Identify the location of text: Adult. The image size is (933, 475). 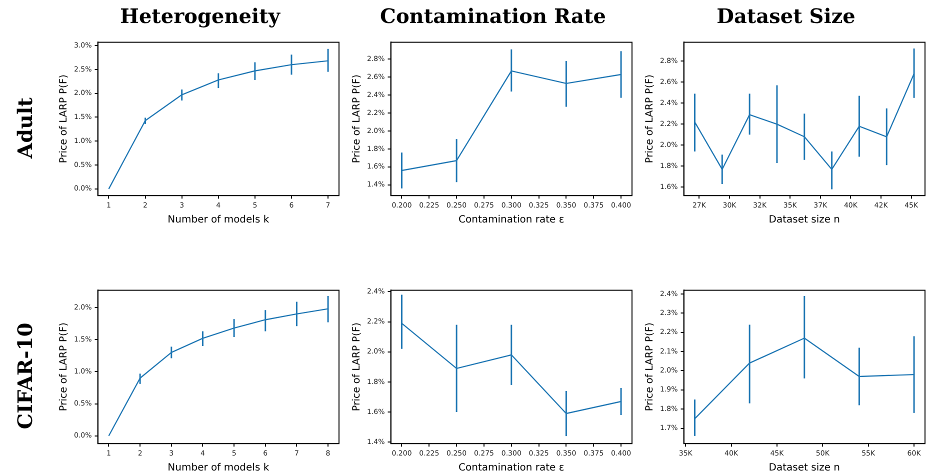
(25, 128).